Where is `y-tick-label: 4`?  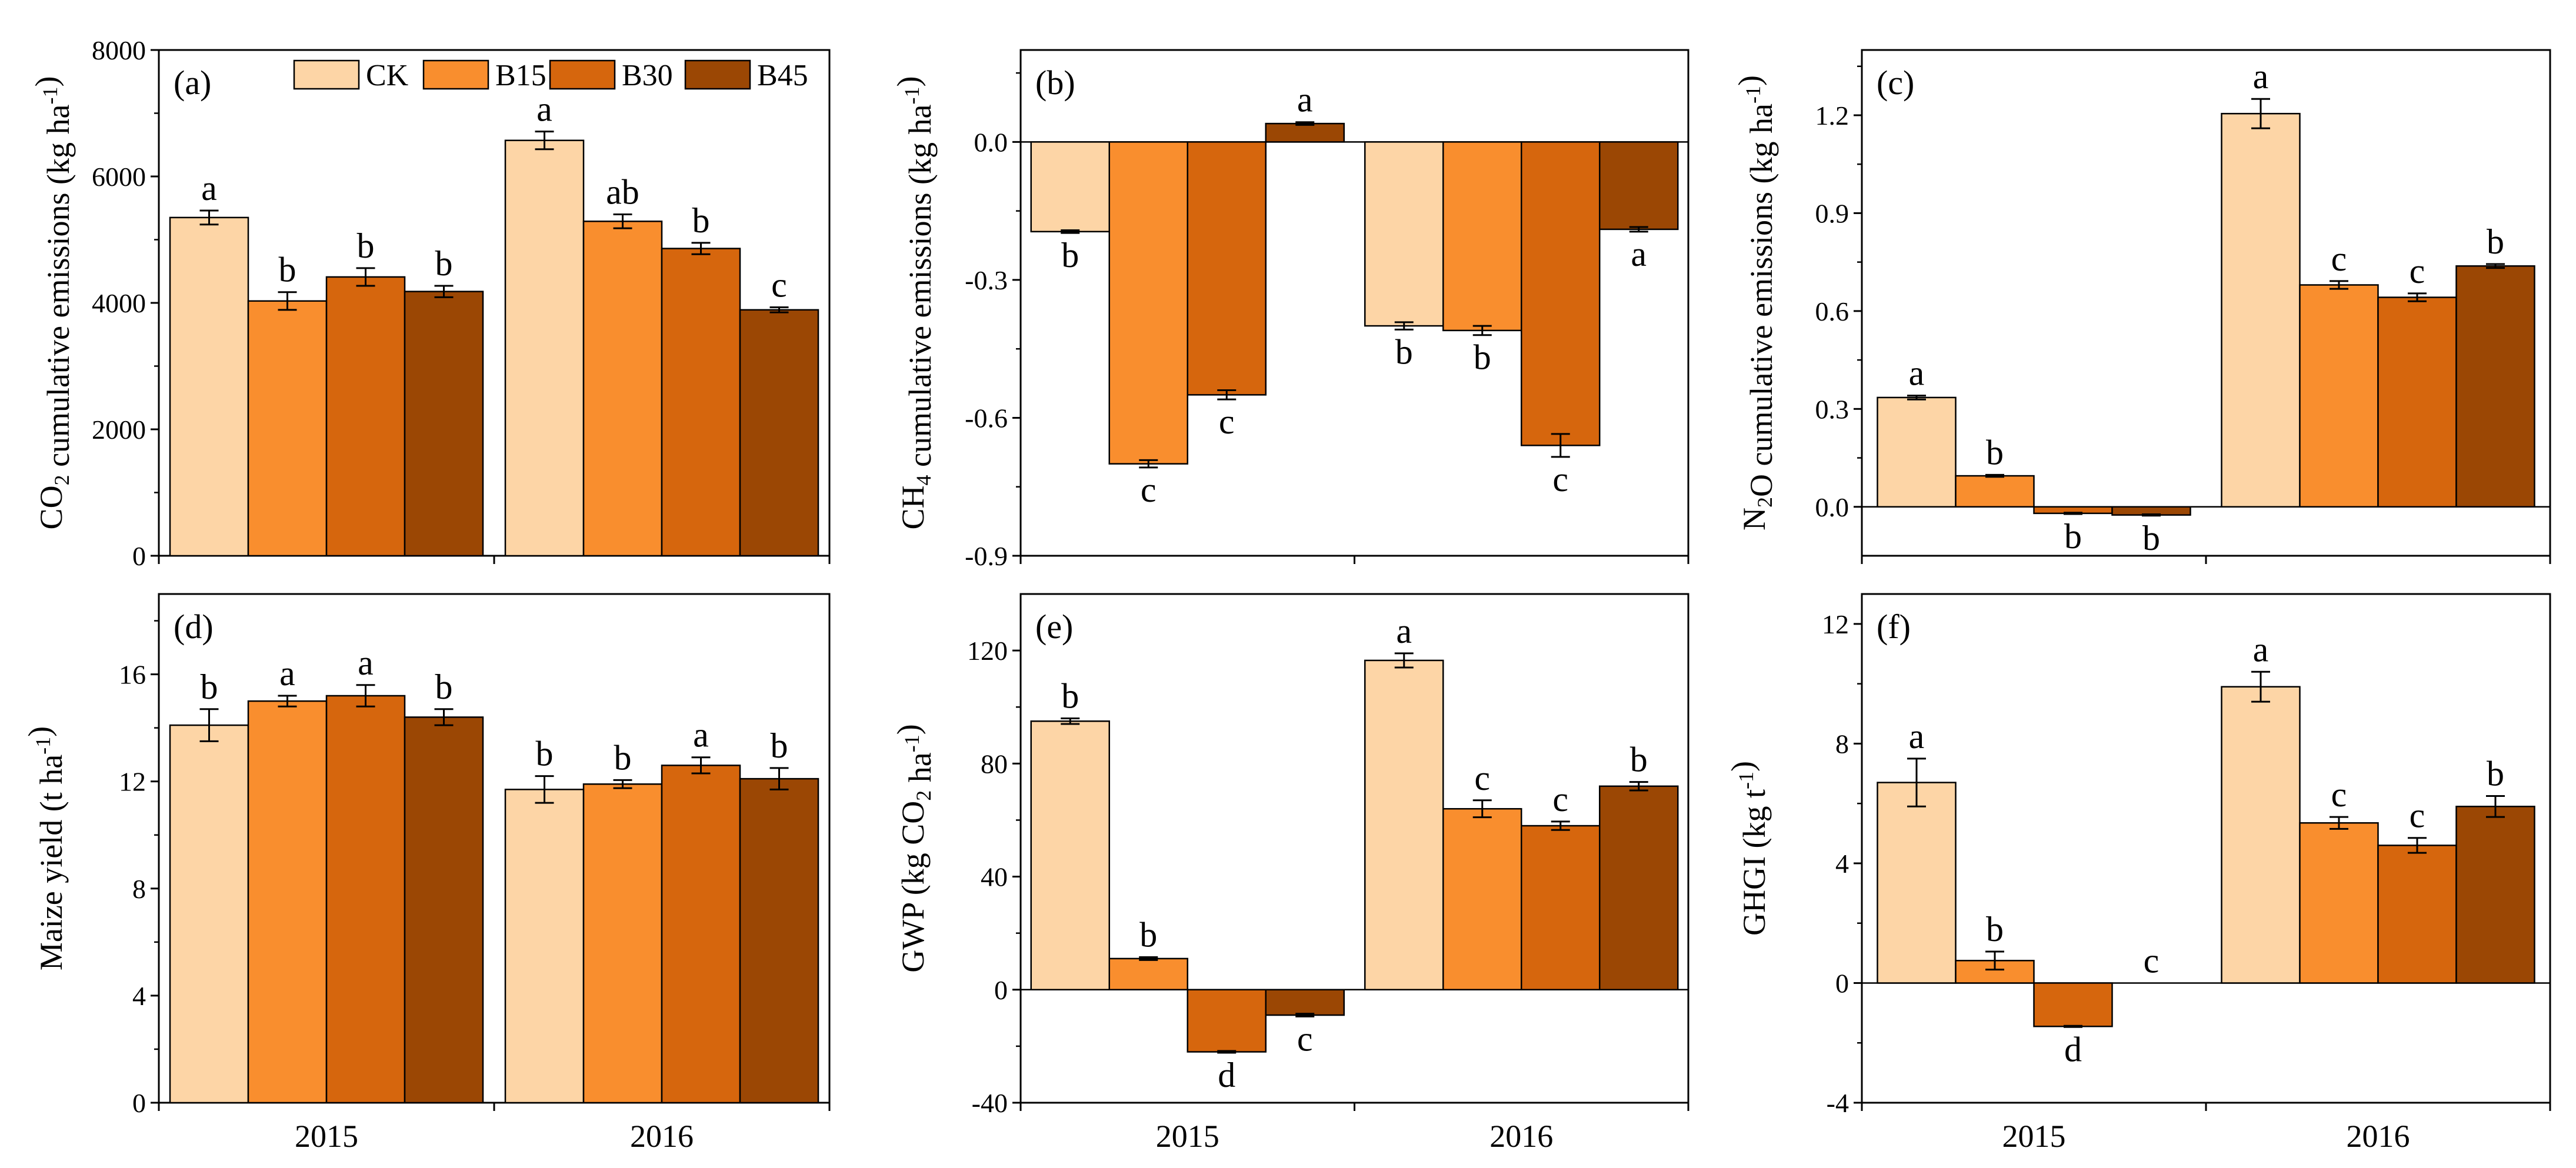 y-tick-label: 4 is located at coordinates (139, 996).